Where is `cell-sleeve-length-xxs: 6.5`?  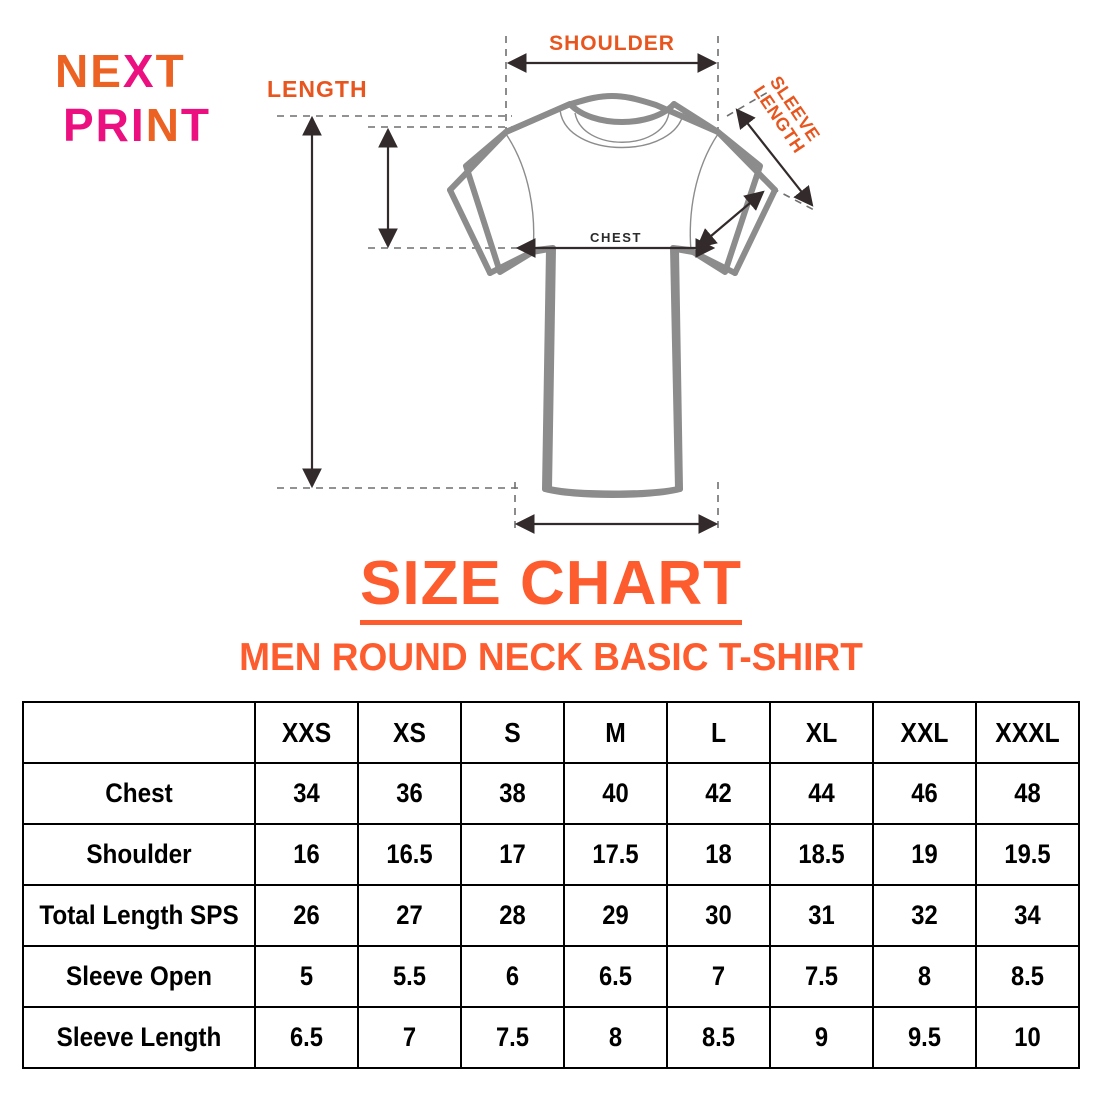
cell-sleeve-length-xxs: 6.5 is located at coordinates (306, 1037).